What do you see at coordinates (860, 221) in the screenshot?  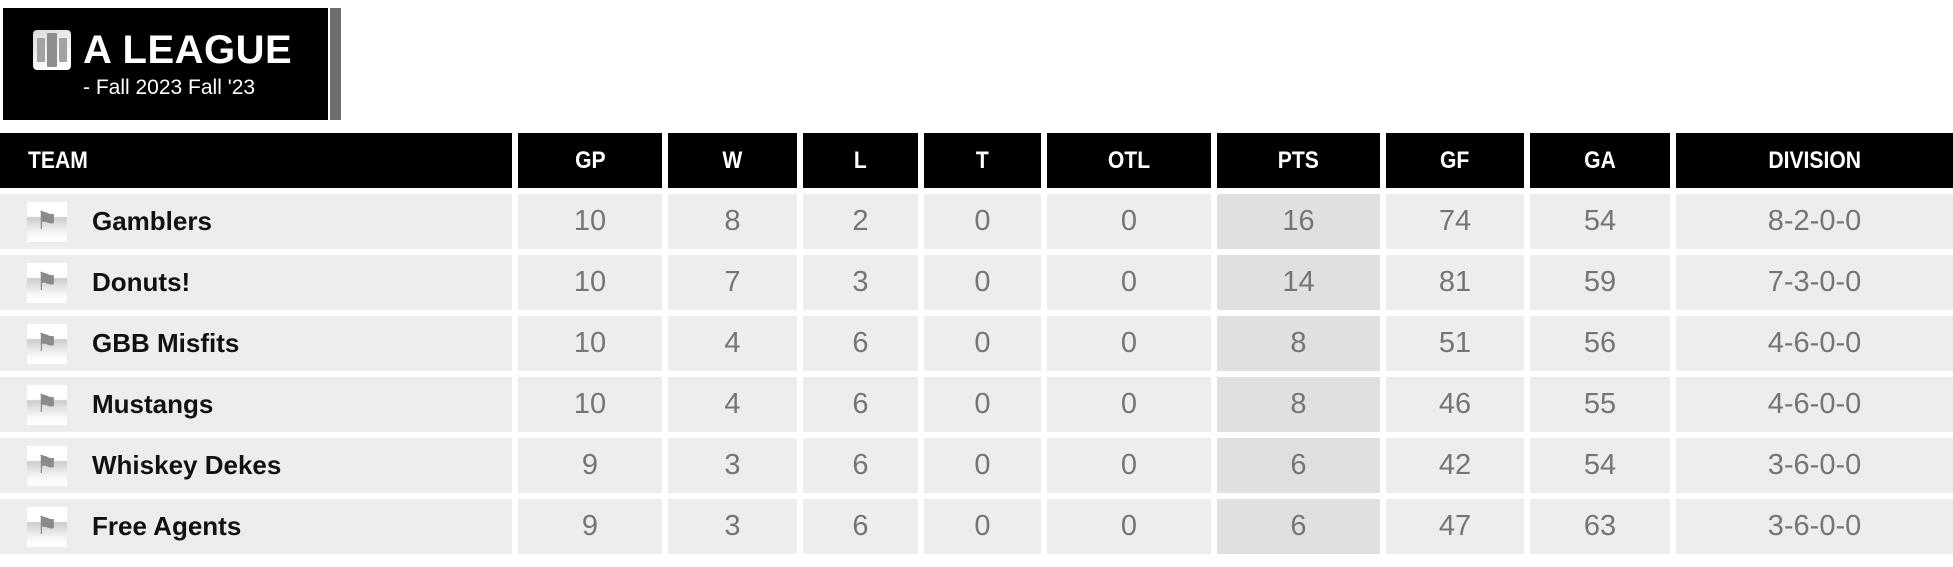 I see `l-cell: 2` at bounding box center [860, 221].